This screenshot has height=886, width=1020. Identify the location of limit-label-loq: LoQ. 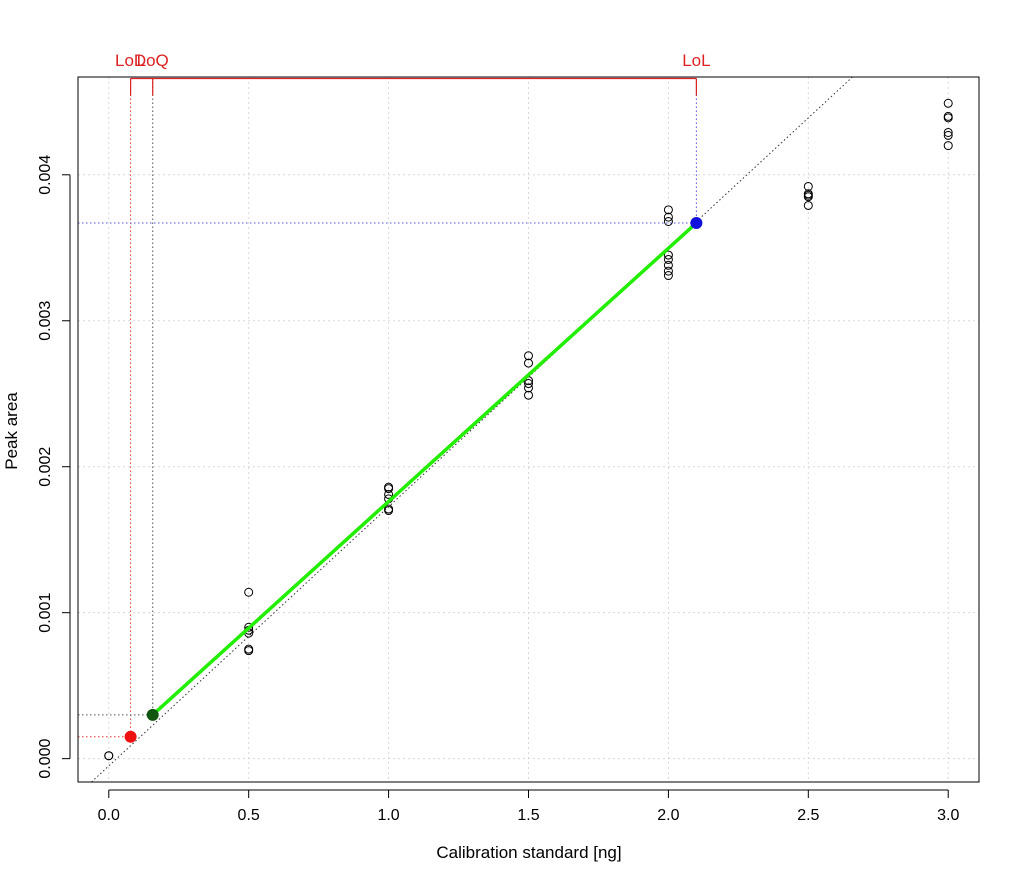
(153, 60).